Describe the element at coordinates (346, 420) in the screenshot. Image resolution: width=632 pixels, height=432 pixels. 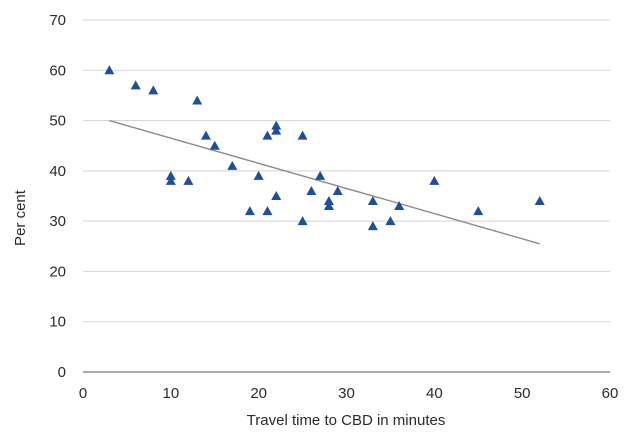
I see `x-axis-title: Travel time to CBD in minutes` at that location.